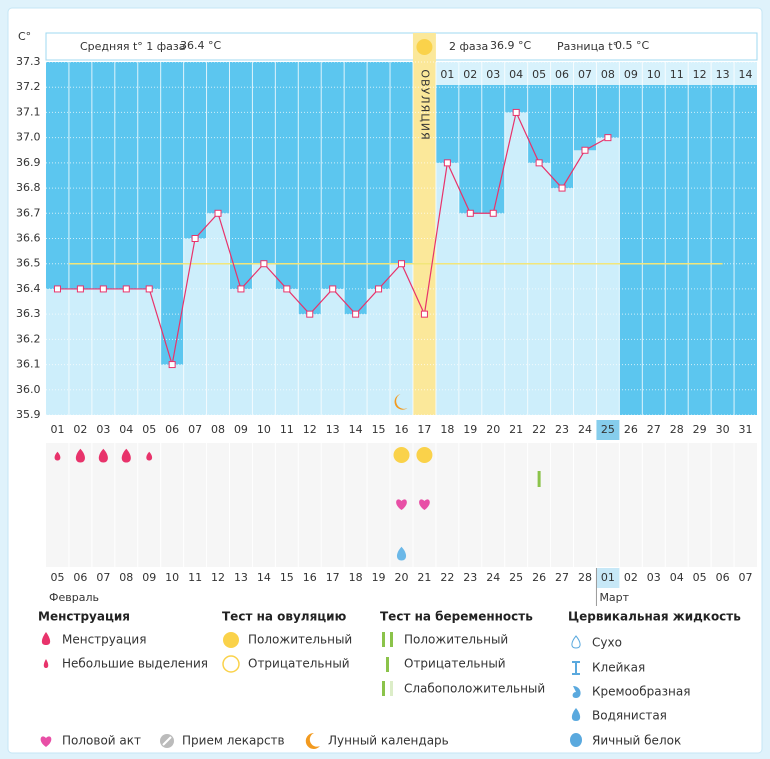  I want to click on ovulation-test-icon, so click(424, 455).